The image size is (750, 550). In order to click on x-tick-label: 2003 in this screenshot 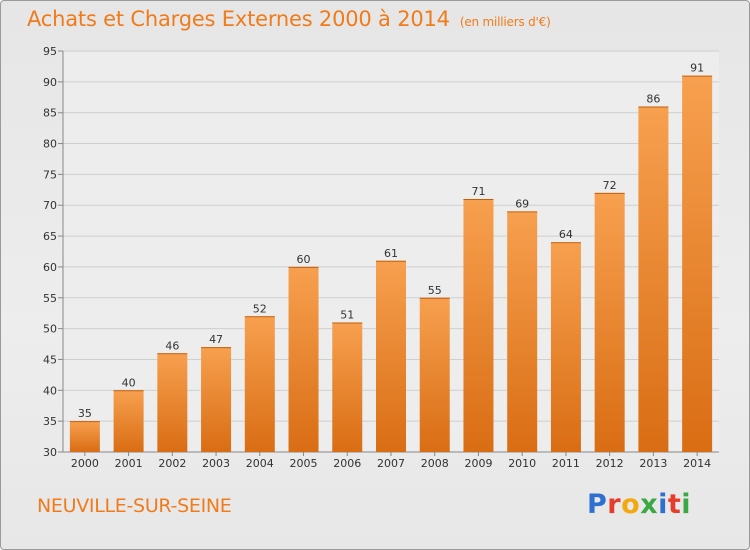, I will do `click(216, 463)`.